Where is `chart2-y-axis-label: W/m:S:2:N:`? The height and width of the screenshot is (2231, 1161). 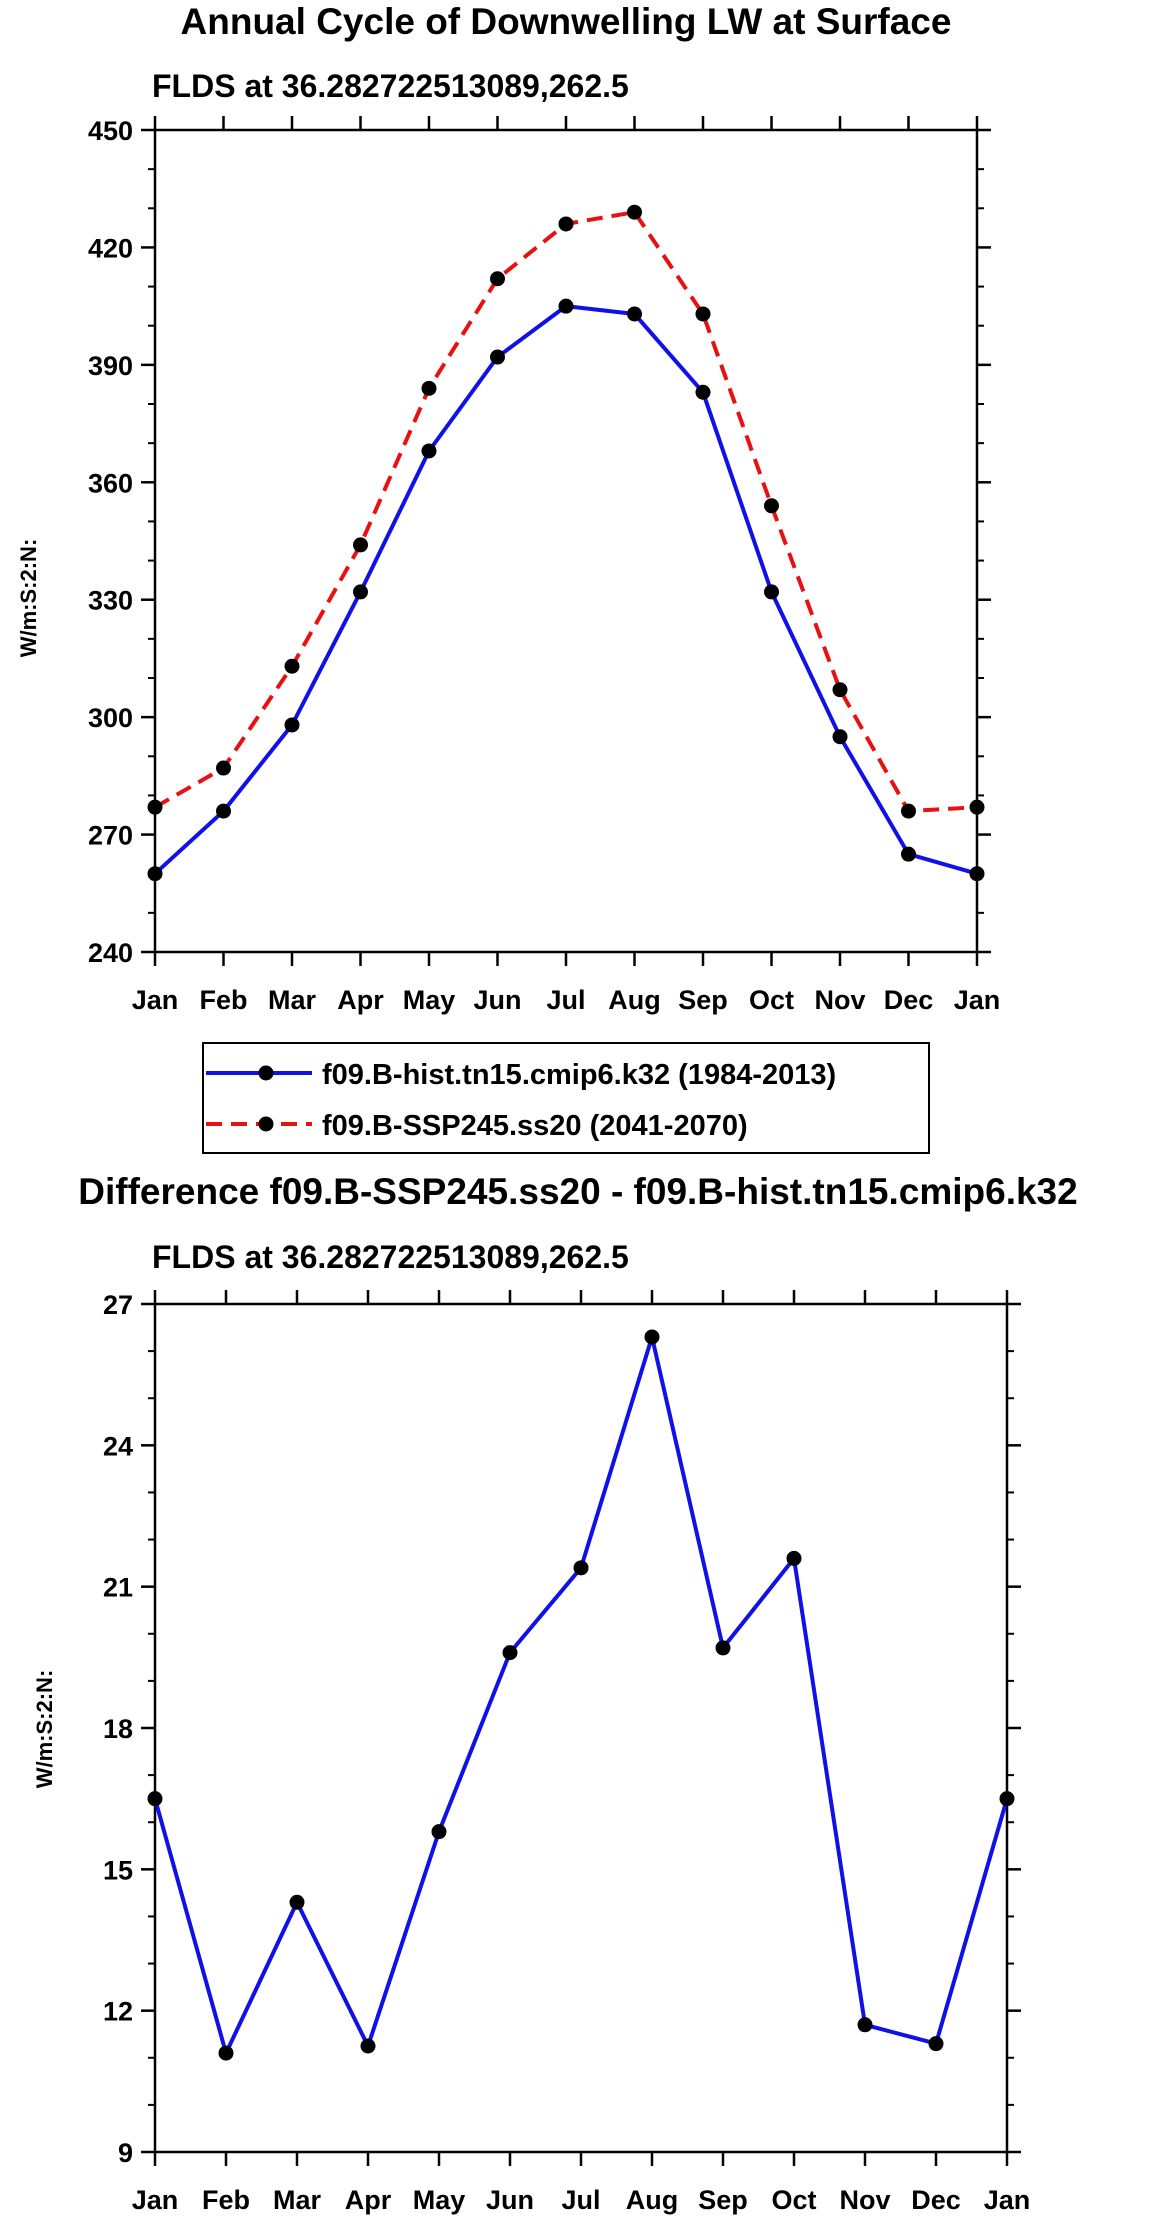 chart2-y-axis-label: W/m:S:2:N: is located at coordinates (44, 1729).